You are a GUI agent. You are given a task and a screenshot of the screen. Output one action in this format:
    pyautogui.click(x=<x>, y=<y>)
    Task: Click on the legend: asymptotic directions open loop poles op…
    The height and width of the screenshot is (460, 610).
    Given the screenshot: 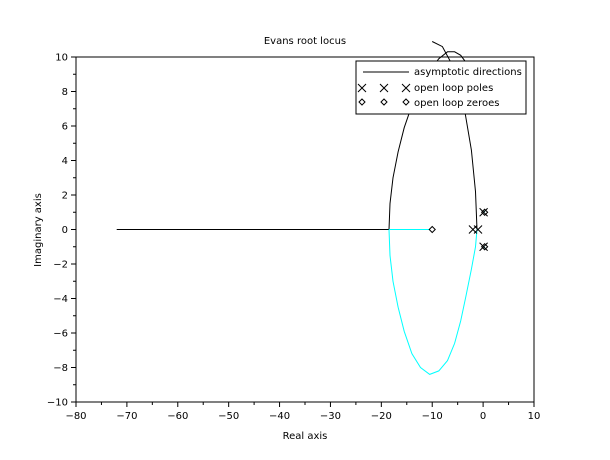 What is the action you would take?
    pyautogui.click(x=441, y=87)
    